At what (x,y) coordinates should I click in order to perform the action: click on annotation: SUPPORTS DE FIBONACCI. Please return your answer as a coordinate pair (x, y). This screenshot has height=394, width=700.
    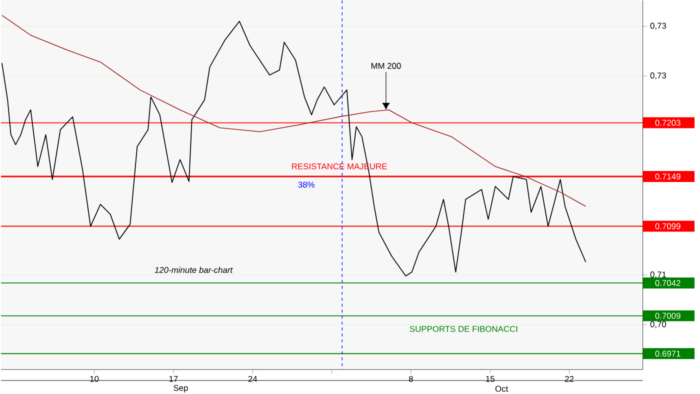
    Looking at the image, I should click on (464, 329).